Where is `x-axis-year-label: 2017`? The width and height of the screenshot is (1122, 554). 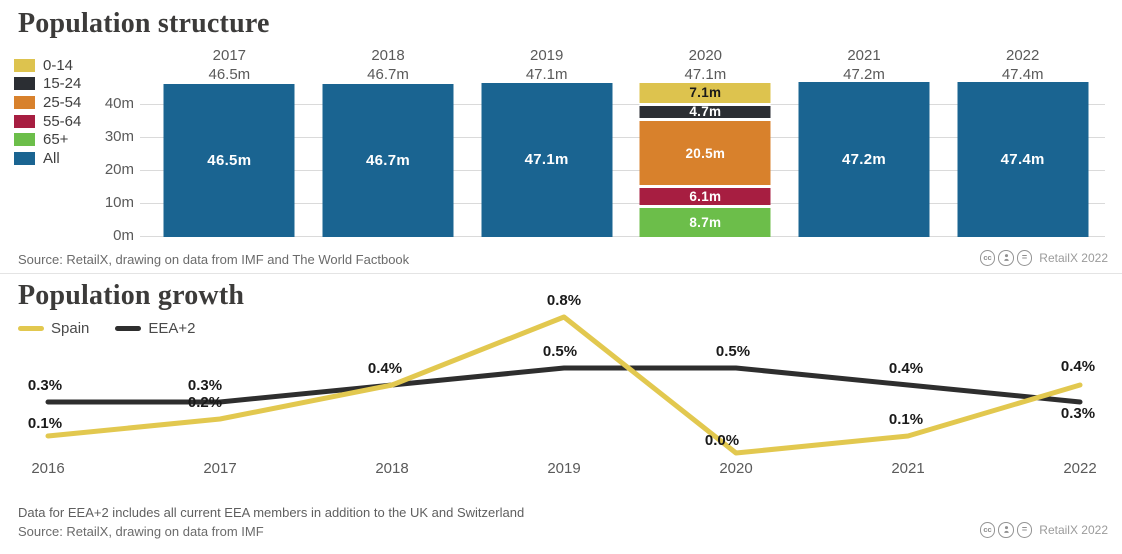
x-axis-year-label: 2017 is located at coordinates (219, 468).